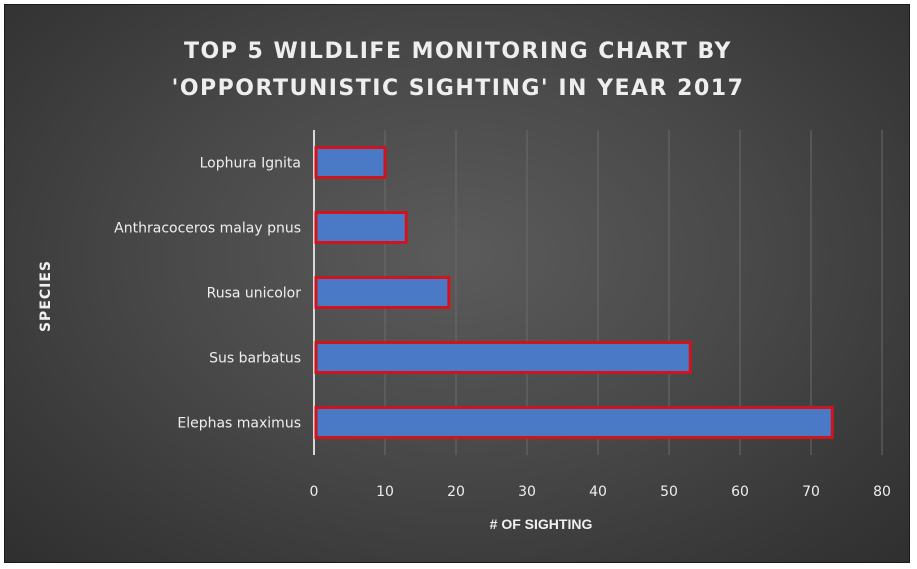  I want to click on y-axis-label: SPECIES, so click(46, 296).